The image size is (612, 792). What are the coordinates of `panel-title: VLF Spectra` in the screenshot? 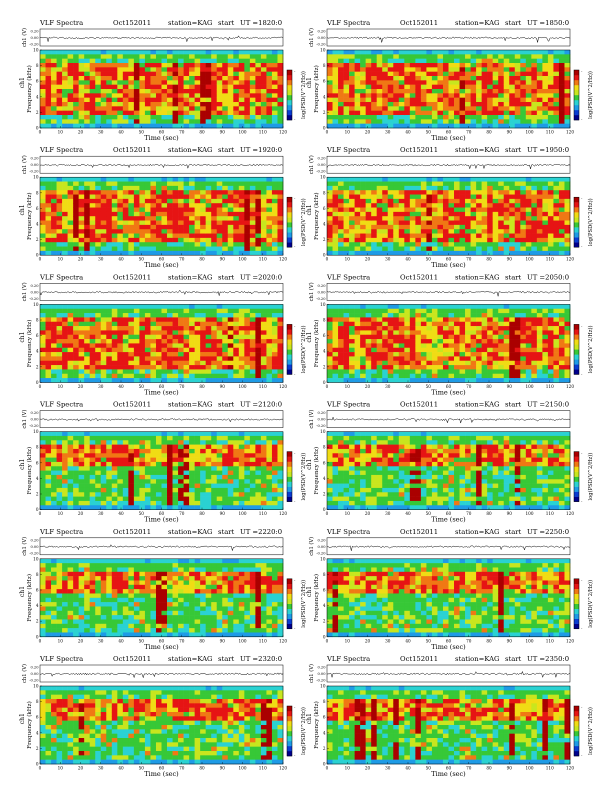 It's located at (61, 532).